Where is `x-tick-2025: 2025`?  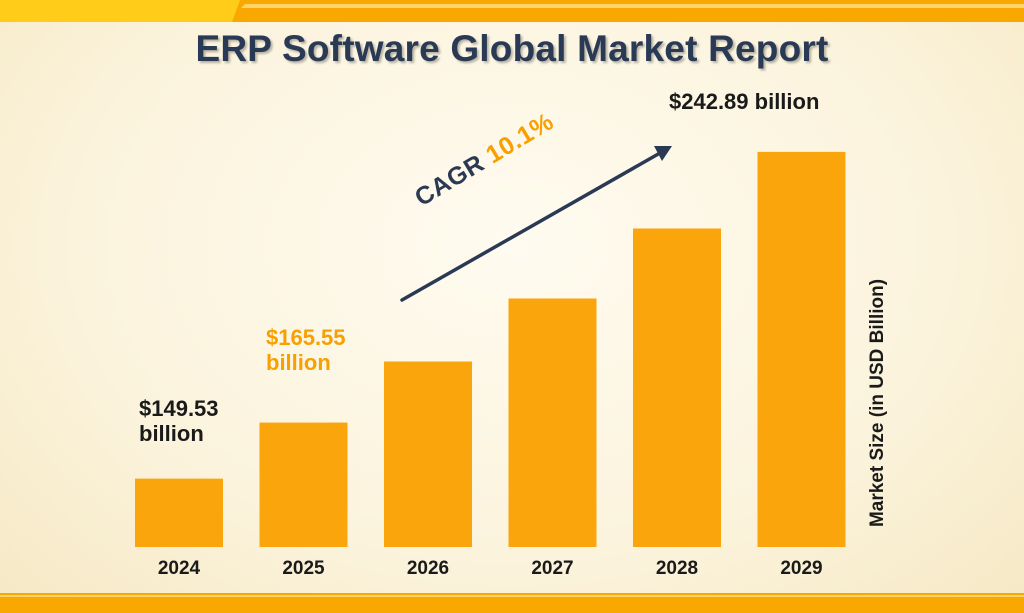
x-tick-2025: 2025 is located at coordinates (303, 568).